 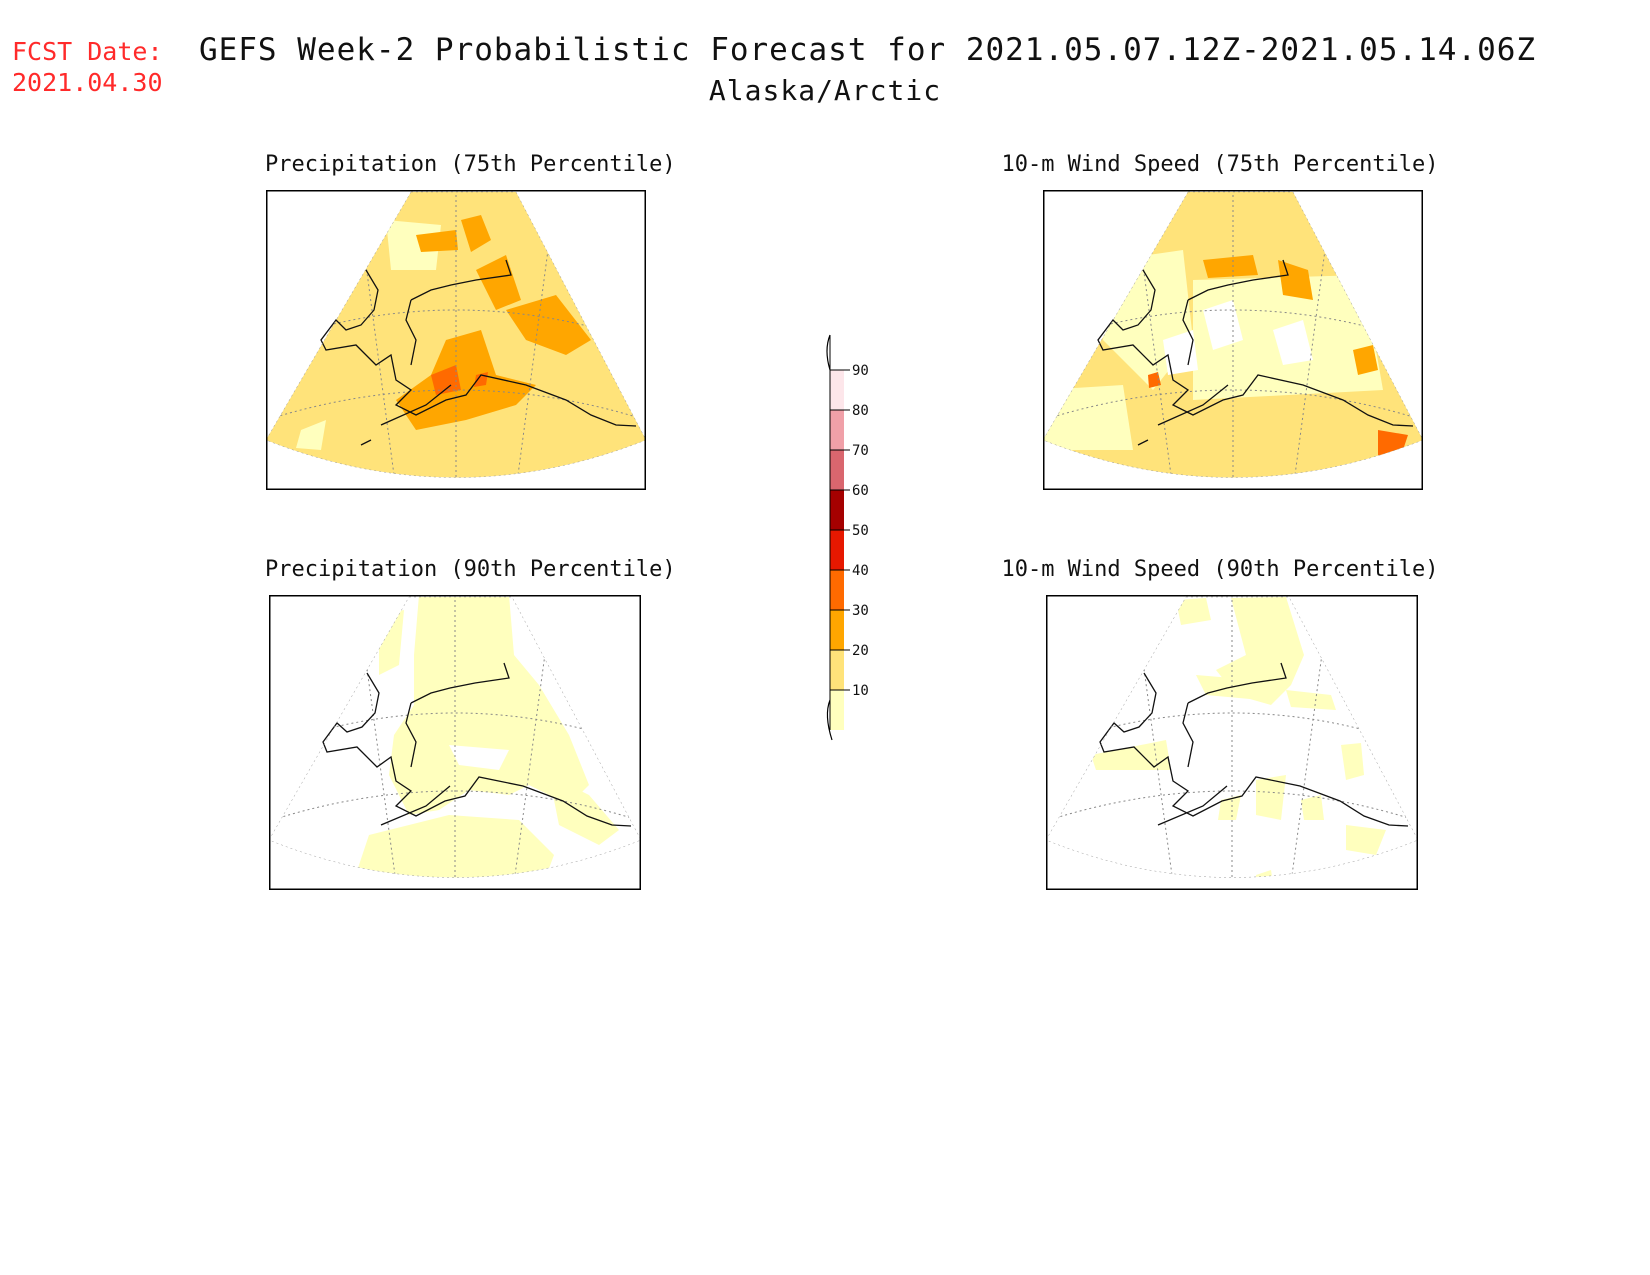 I want to click on map-precip-75-svg, so click(x=456, y=340).